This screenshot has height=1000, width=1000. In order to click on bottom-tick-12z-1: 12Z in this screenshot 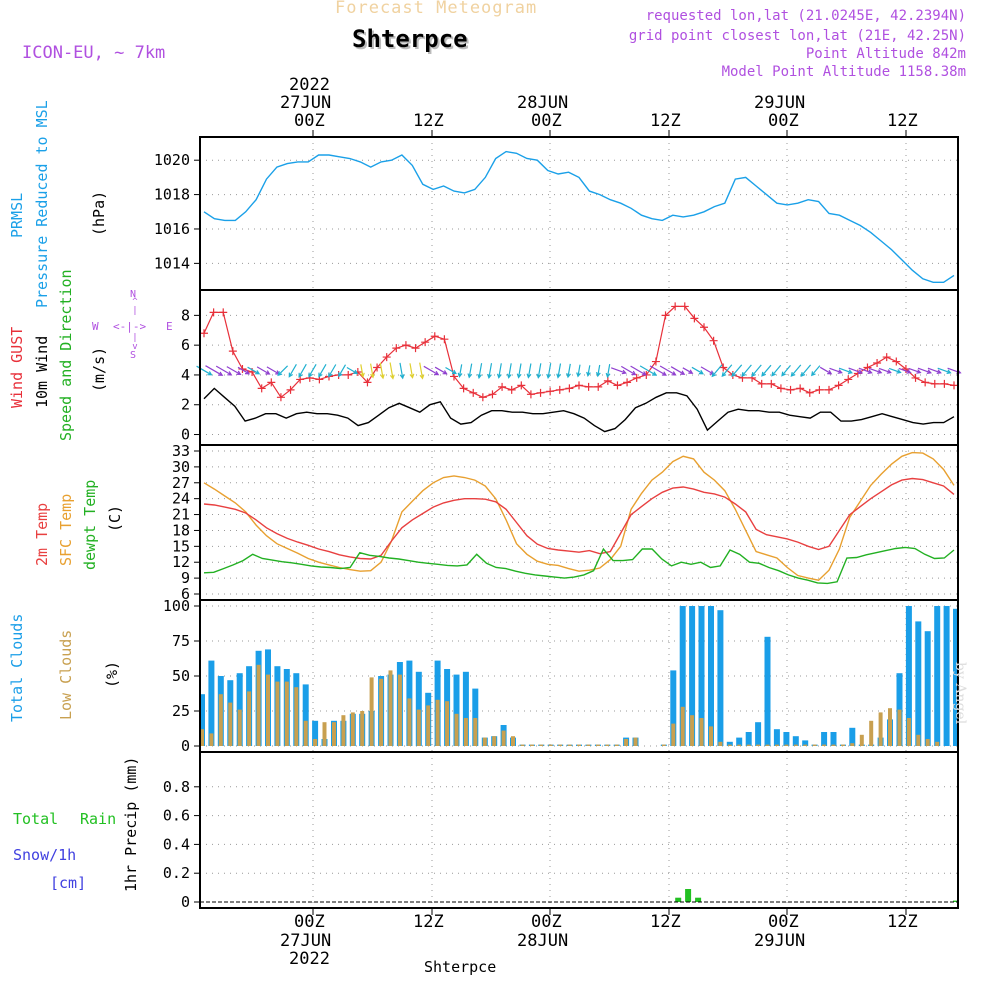, I will do `click(428, 922)`.